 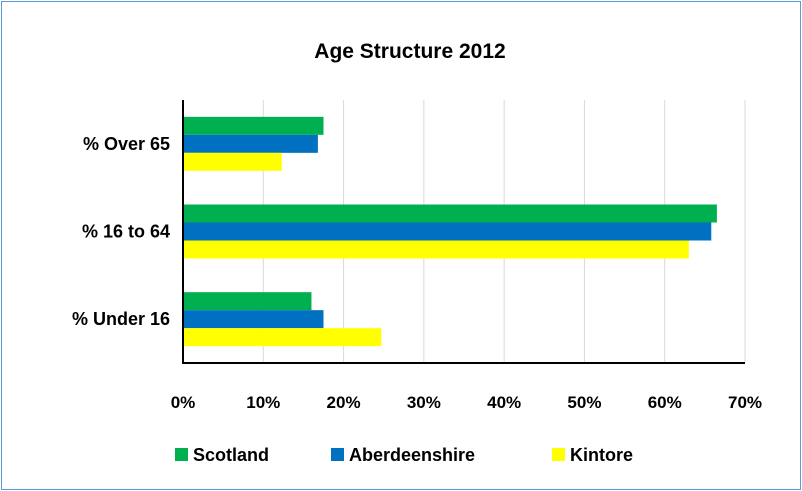 What do you see at coordinates (231, 455) in the screenshot?
I see `legend-label: Scotland` at bounding box center [231, 455].